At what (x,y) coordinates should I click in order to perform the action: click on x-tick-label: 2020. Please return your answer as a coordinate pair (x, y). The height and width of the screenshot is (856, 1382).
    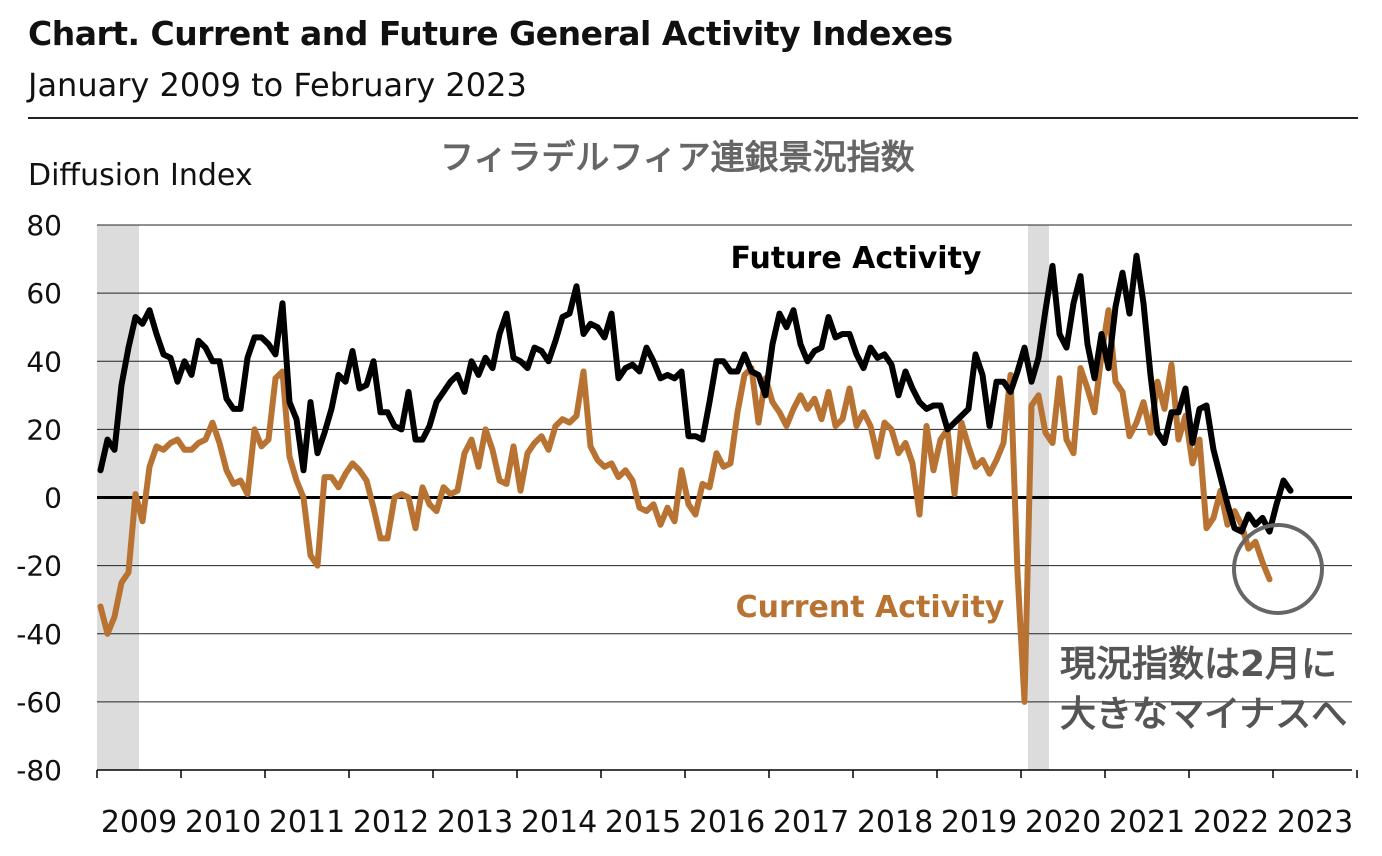
    Looking at the image, I should click on (1063, 822).